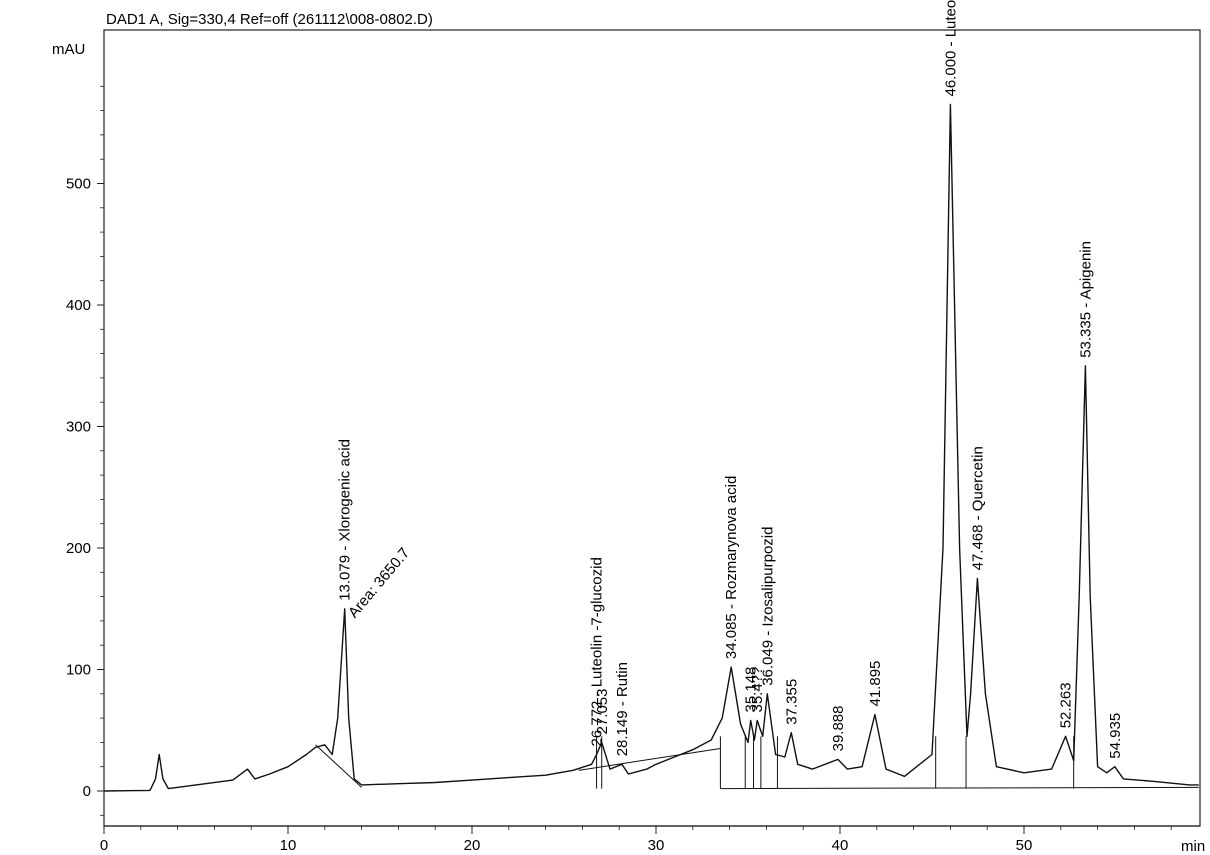 The image size is (1210, 855). Describe the element at coordinates (791, 702) in the screenshot. I see `peak-label: 37.355` at that location.